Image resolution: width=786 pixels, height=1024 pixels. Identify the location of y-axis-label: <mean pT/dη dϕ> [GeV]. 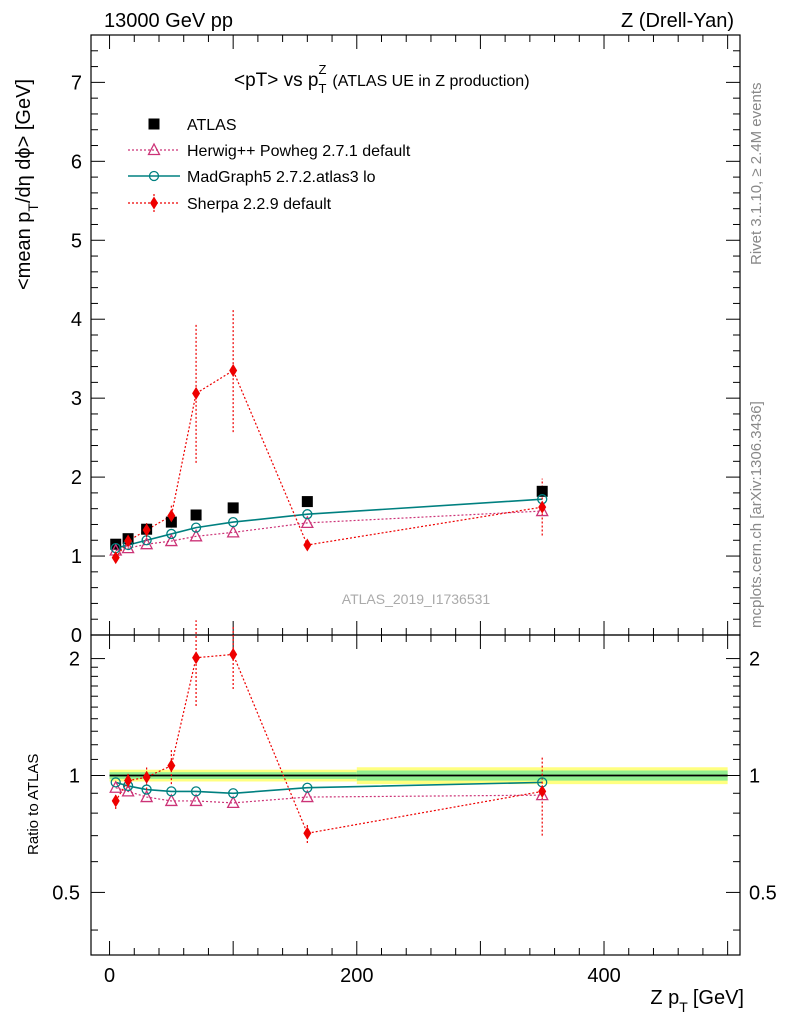
(27, 184).